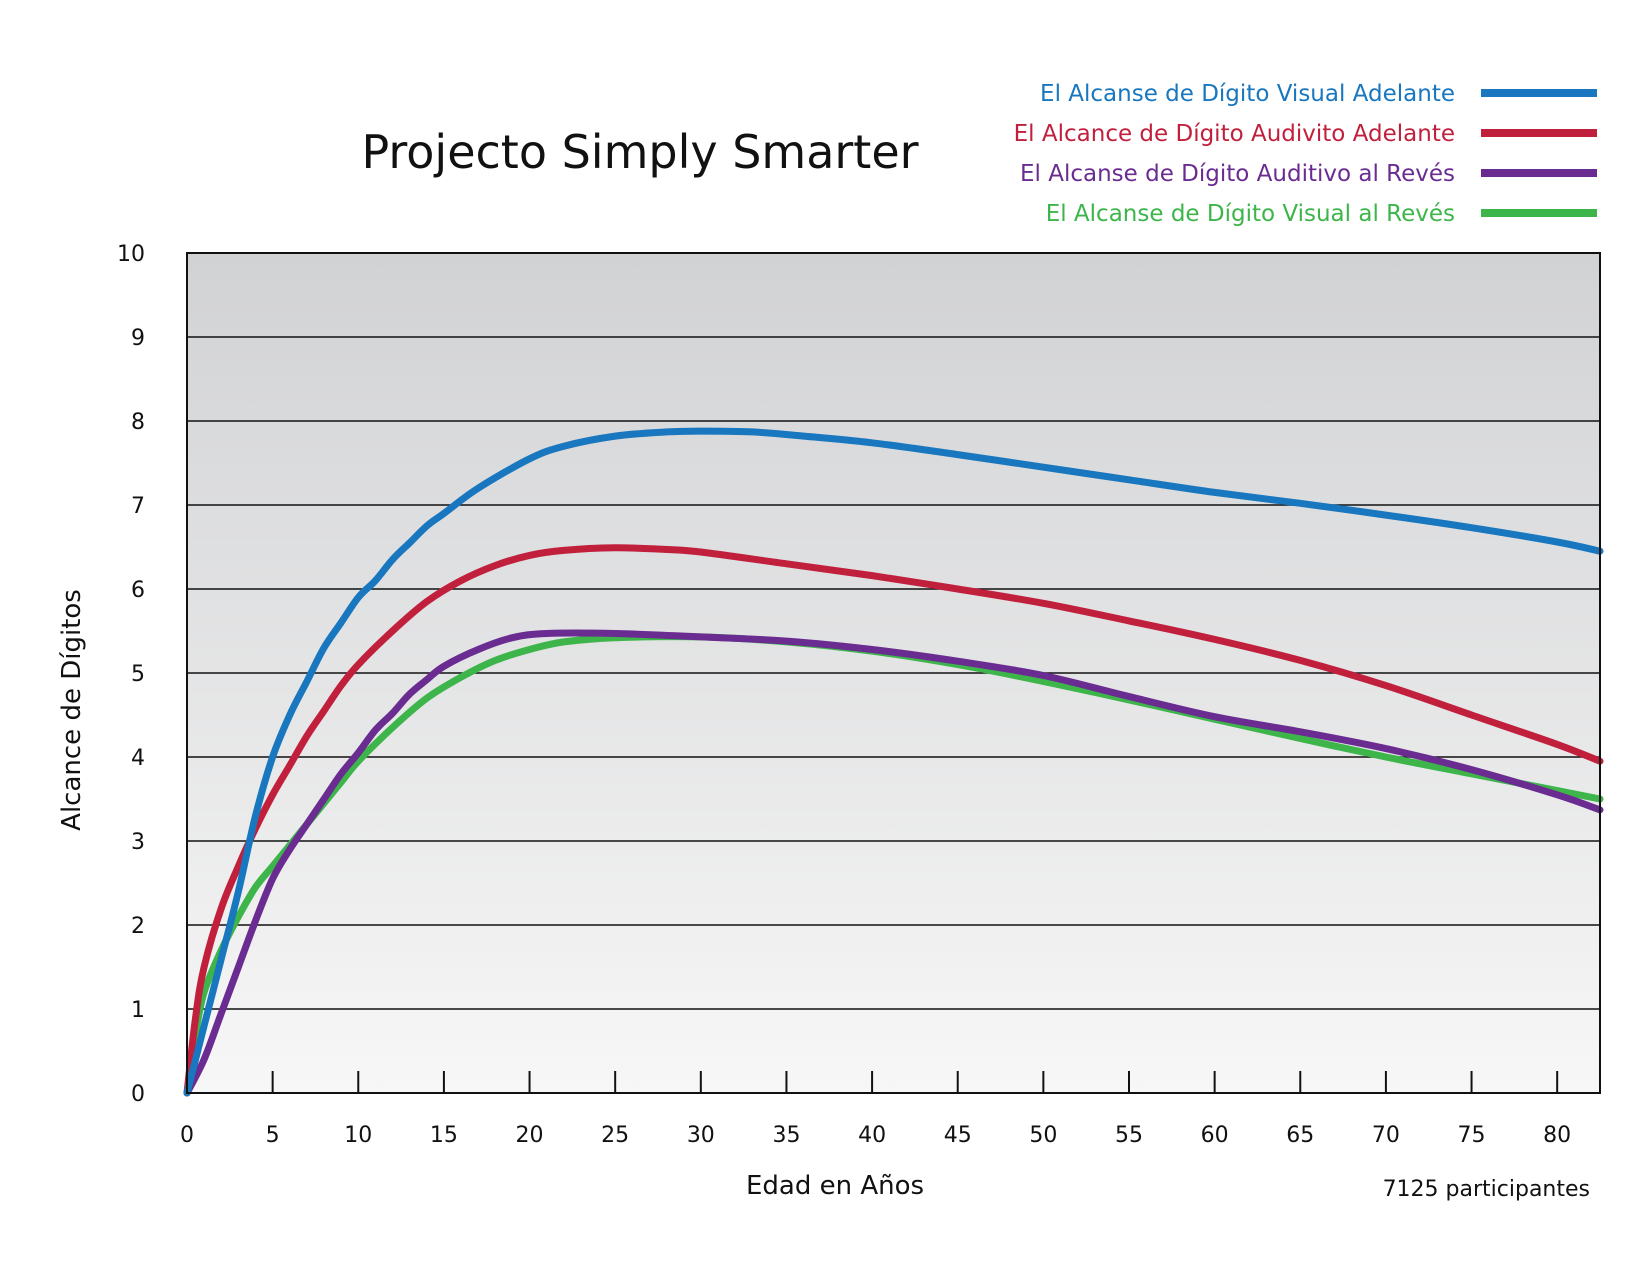 The height and width of the screenshot is (1276, 1650). Describe the element at coordinates (358, 1135) in the screenshot. I see `x-tick-label: 10` at that location.